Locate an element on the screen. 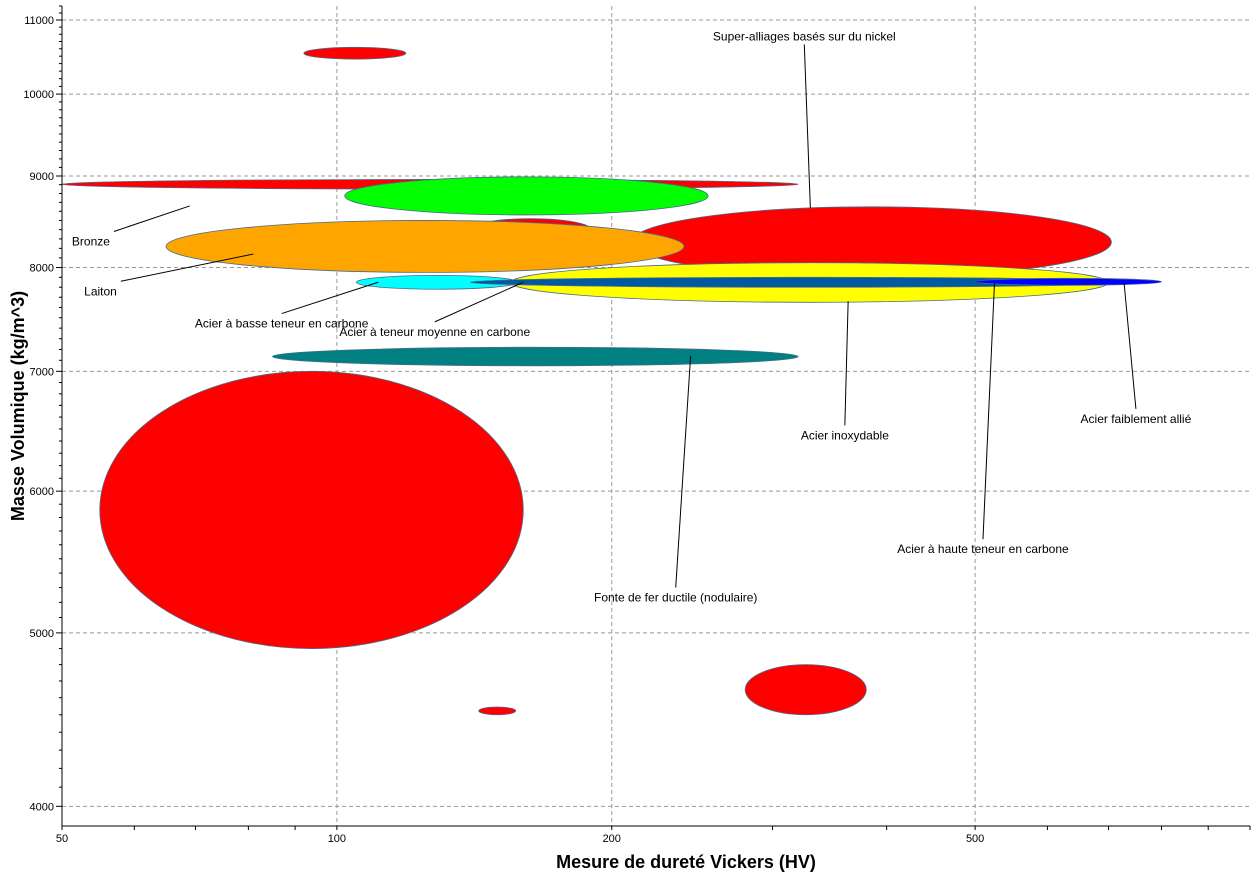  annotation-label: Acier inoxydable is located at coordinates (845, 435).